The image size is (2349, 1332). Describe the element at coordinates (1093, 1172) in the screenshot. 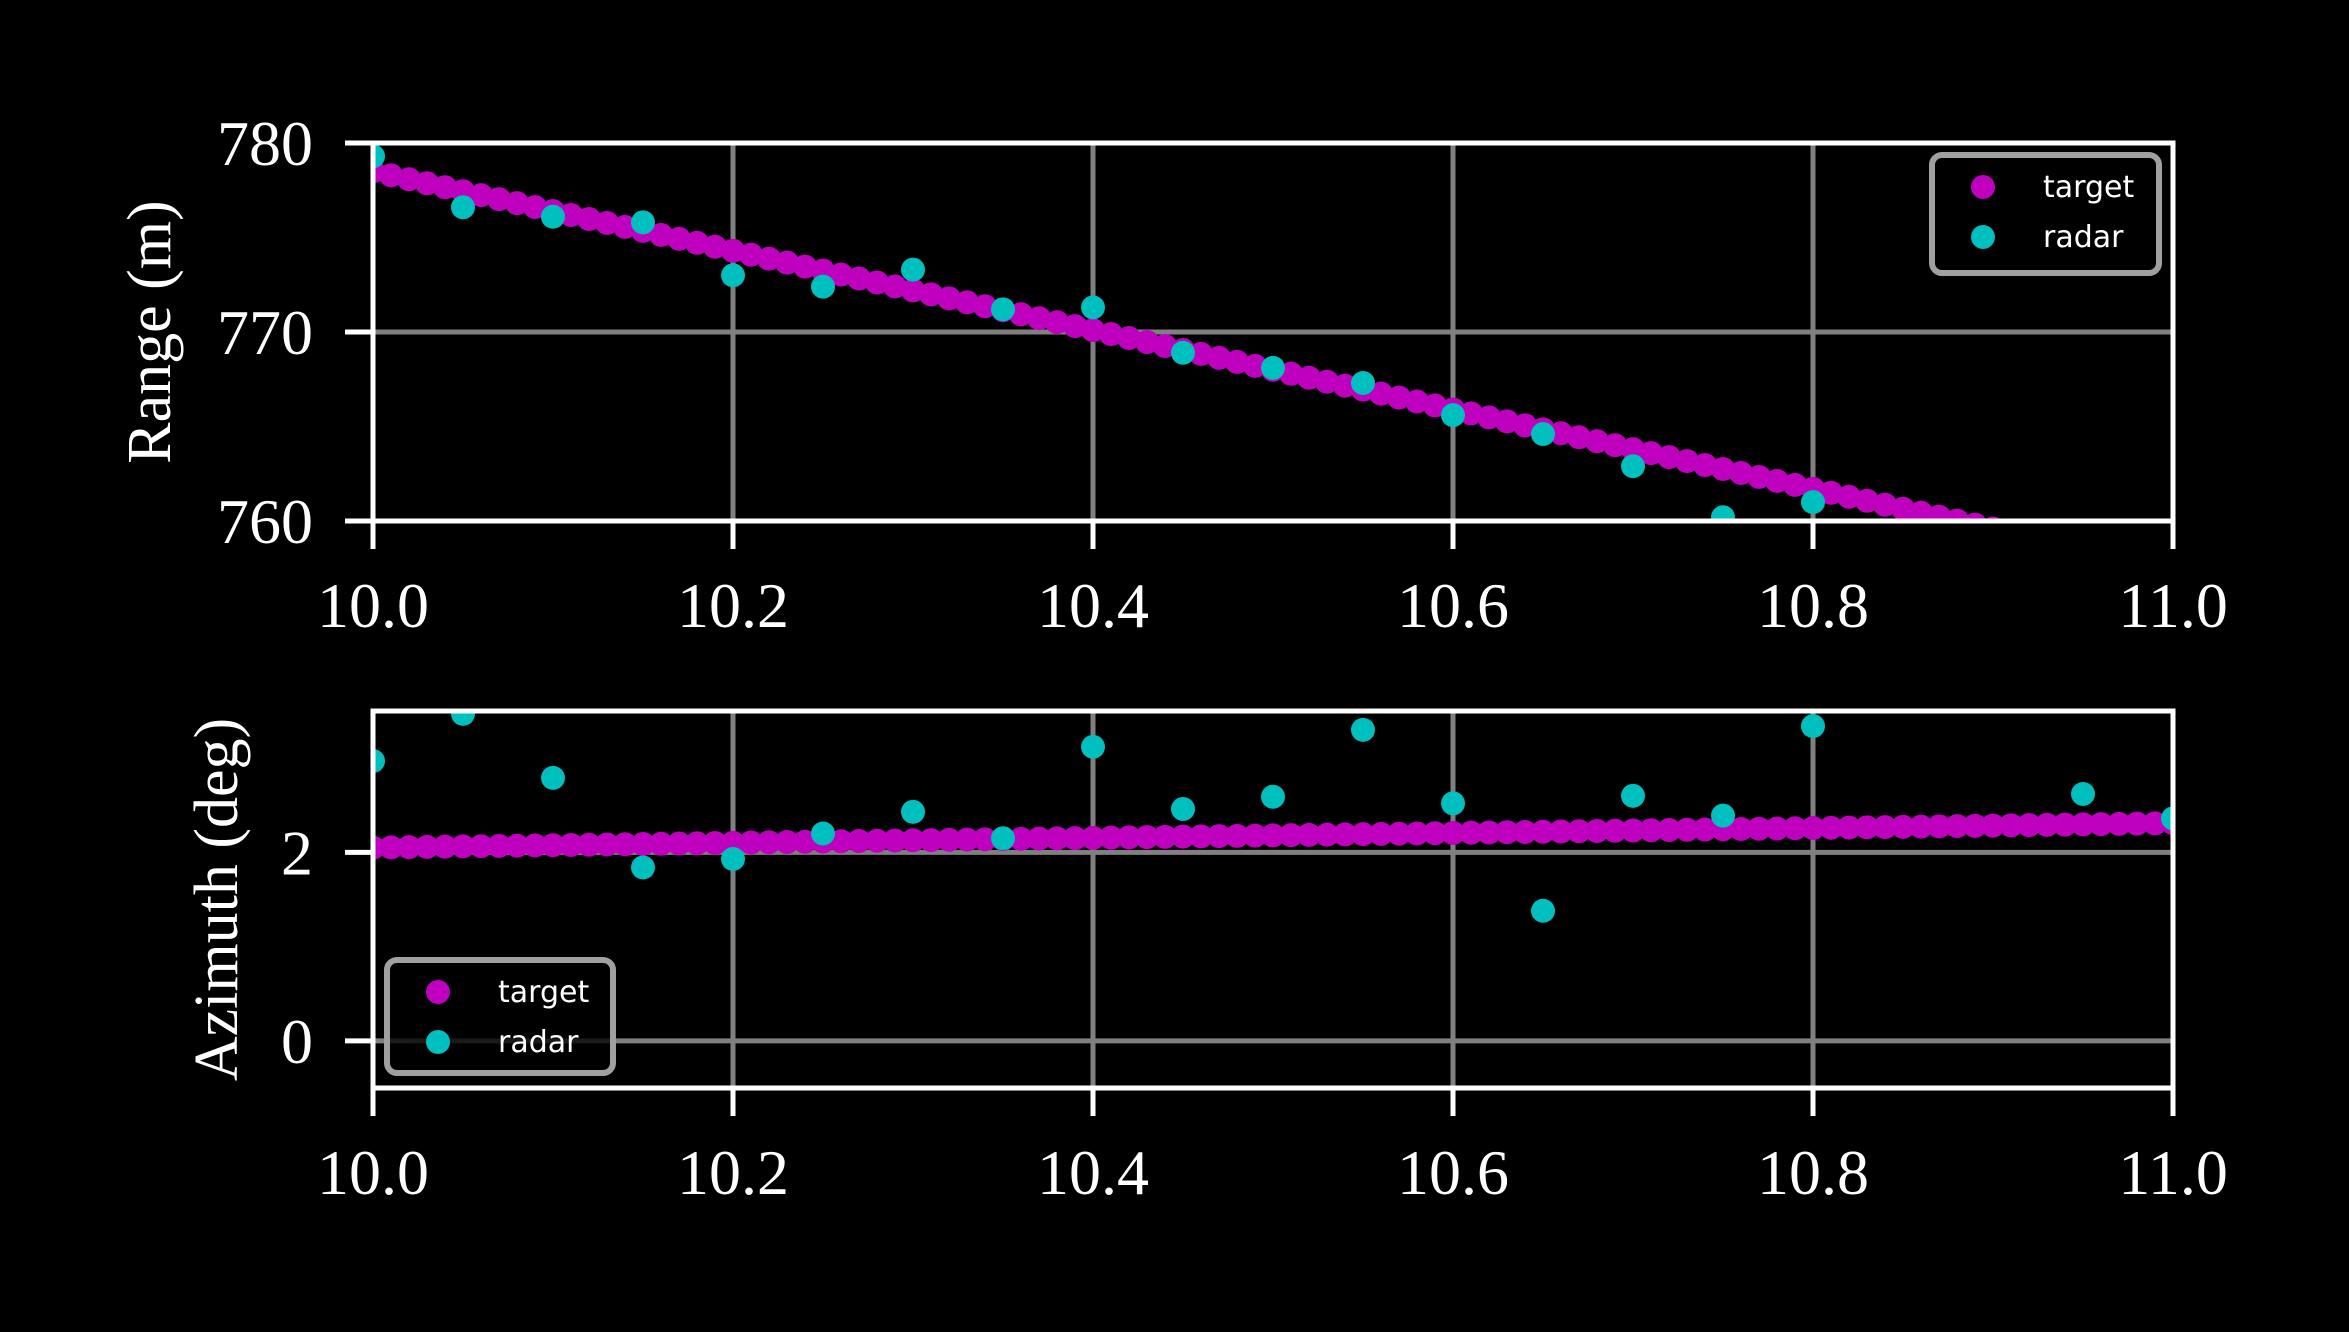

I see `x-tick-label: 10.4` at that location.